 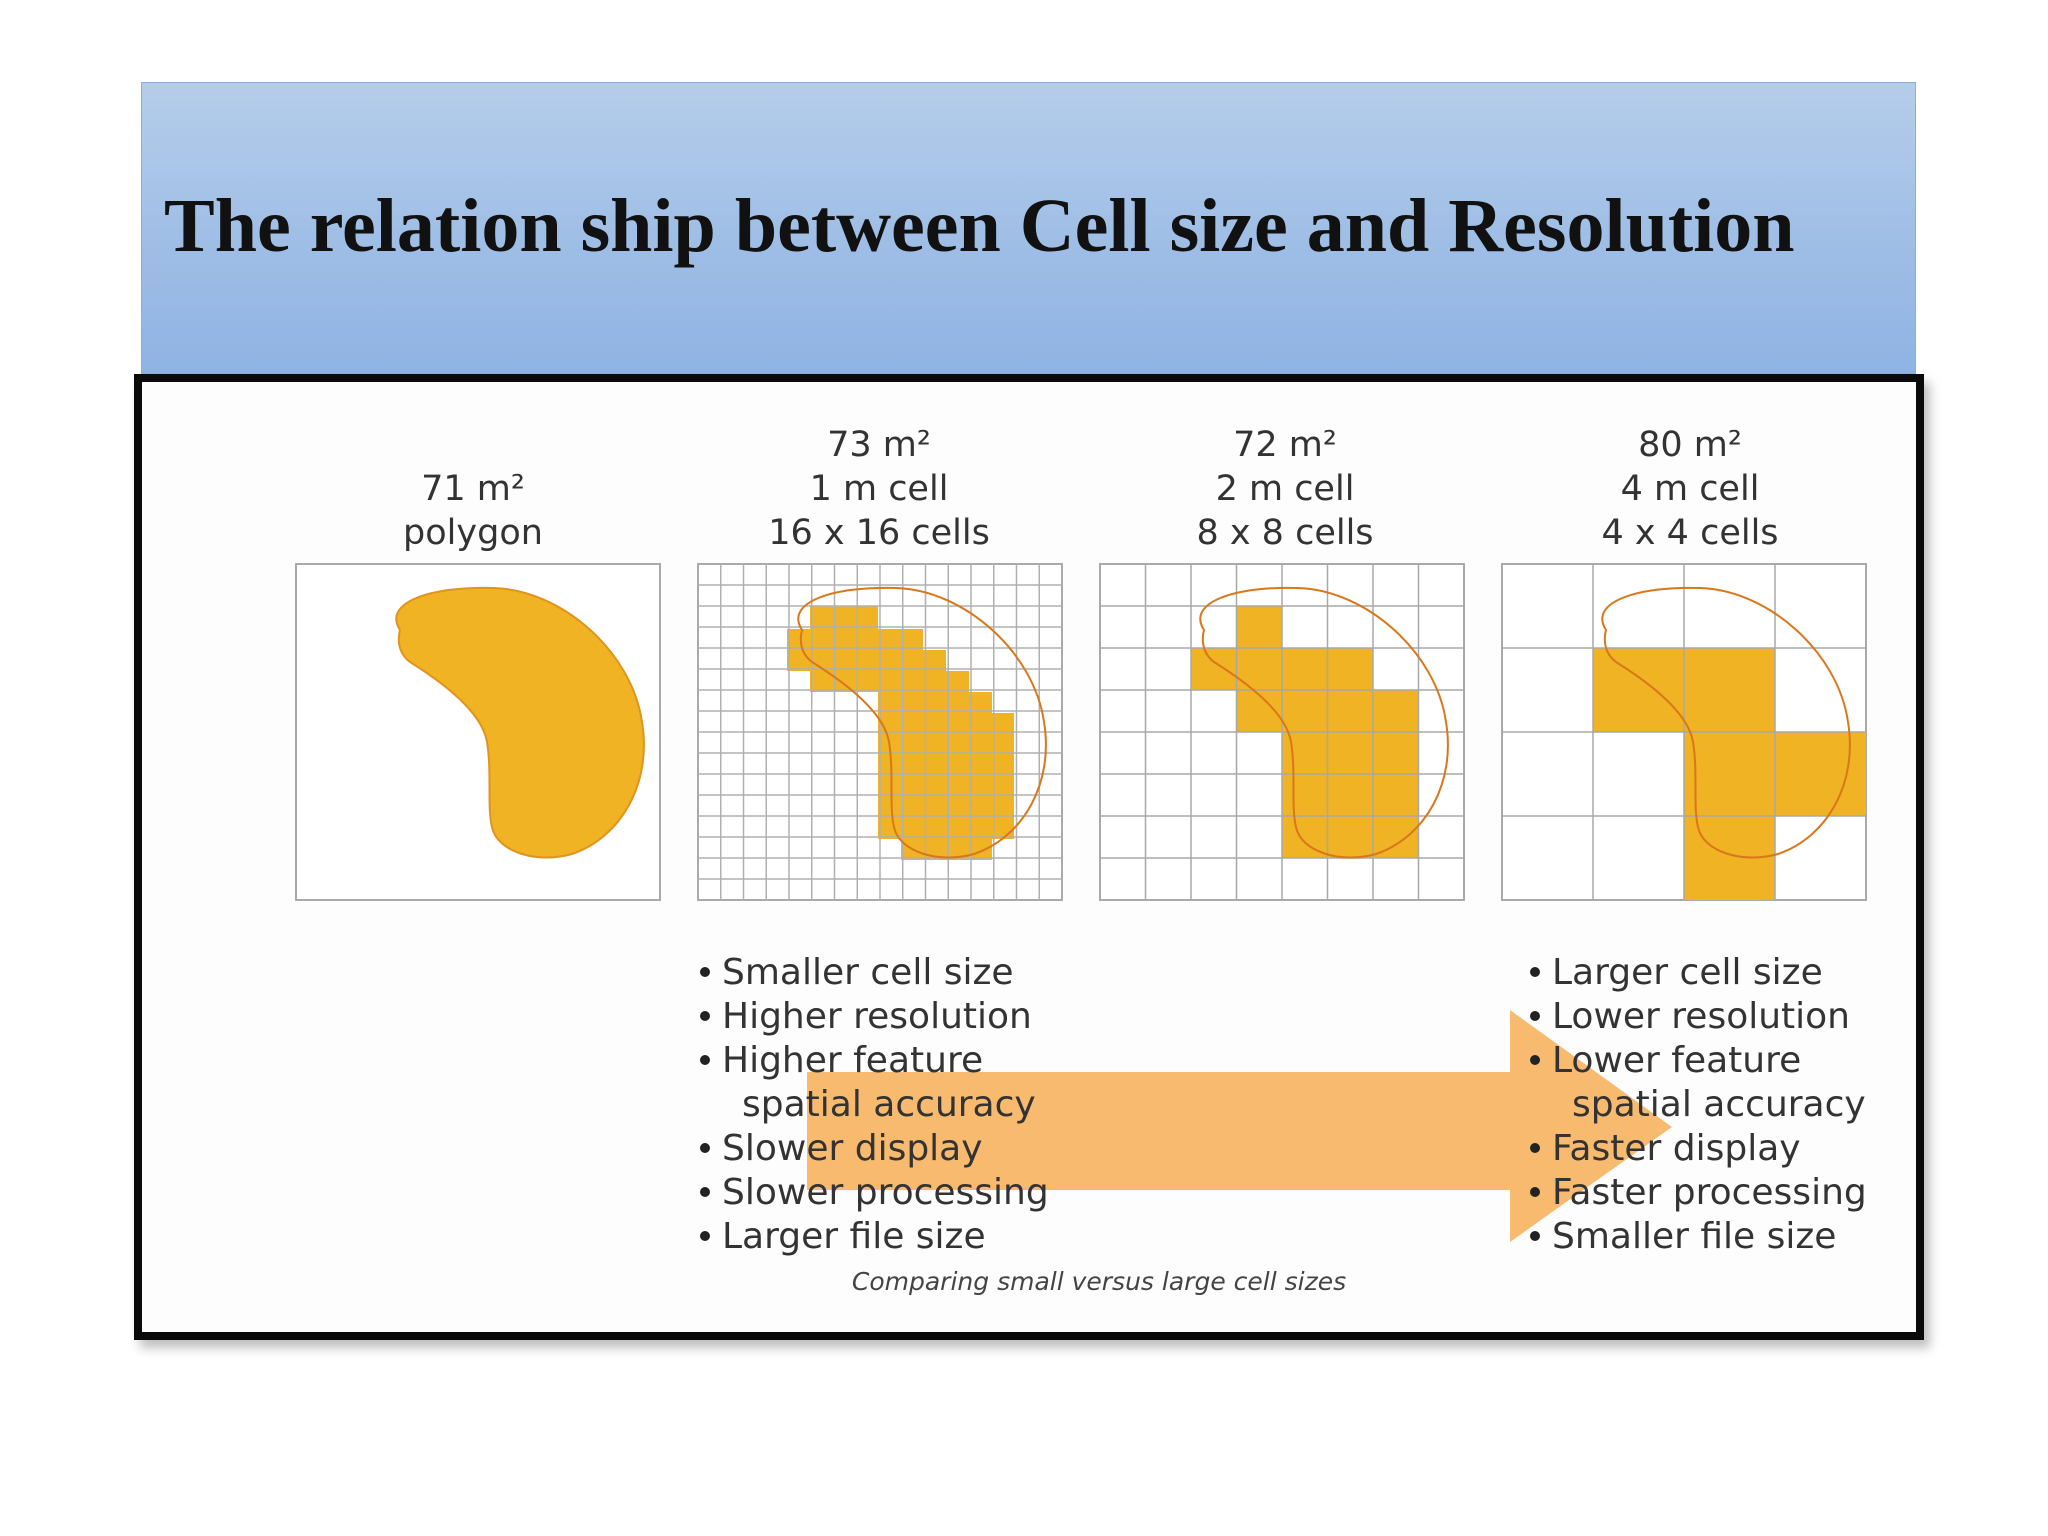 What do you see at coordinates (1676, 1060) in the screenshot?
I see `bullet-text: Lower feature` at bounding box center [1676, 1060].